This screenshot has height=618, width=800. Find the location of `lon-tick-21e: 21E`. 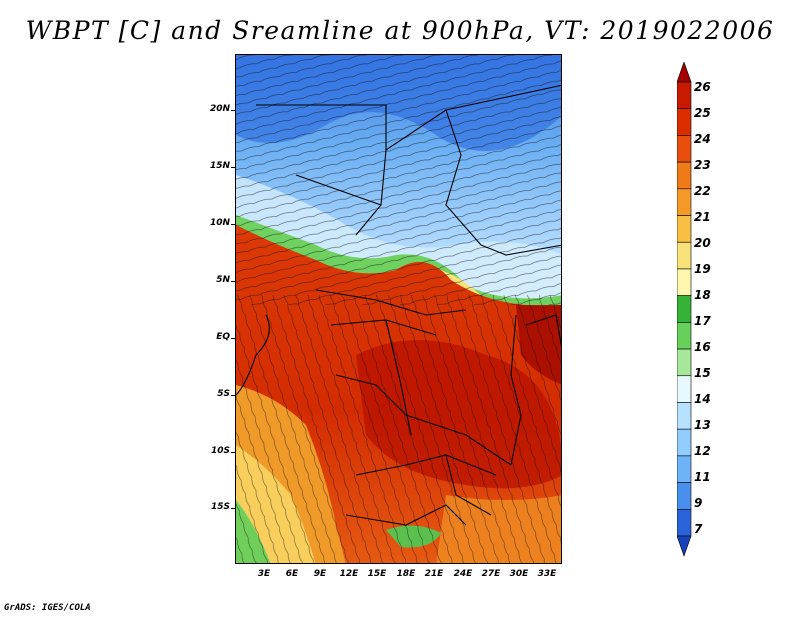

lon-tick-21e: 21E is located at coordinates (434, 574).